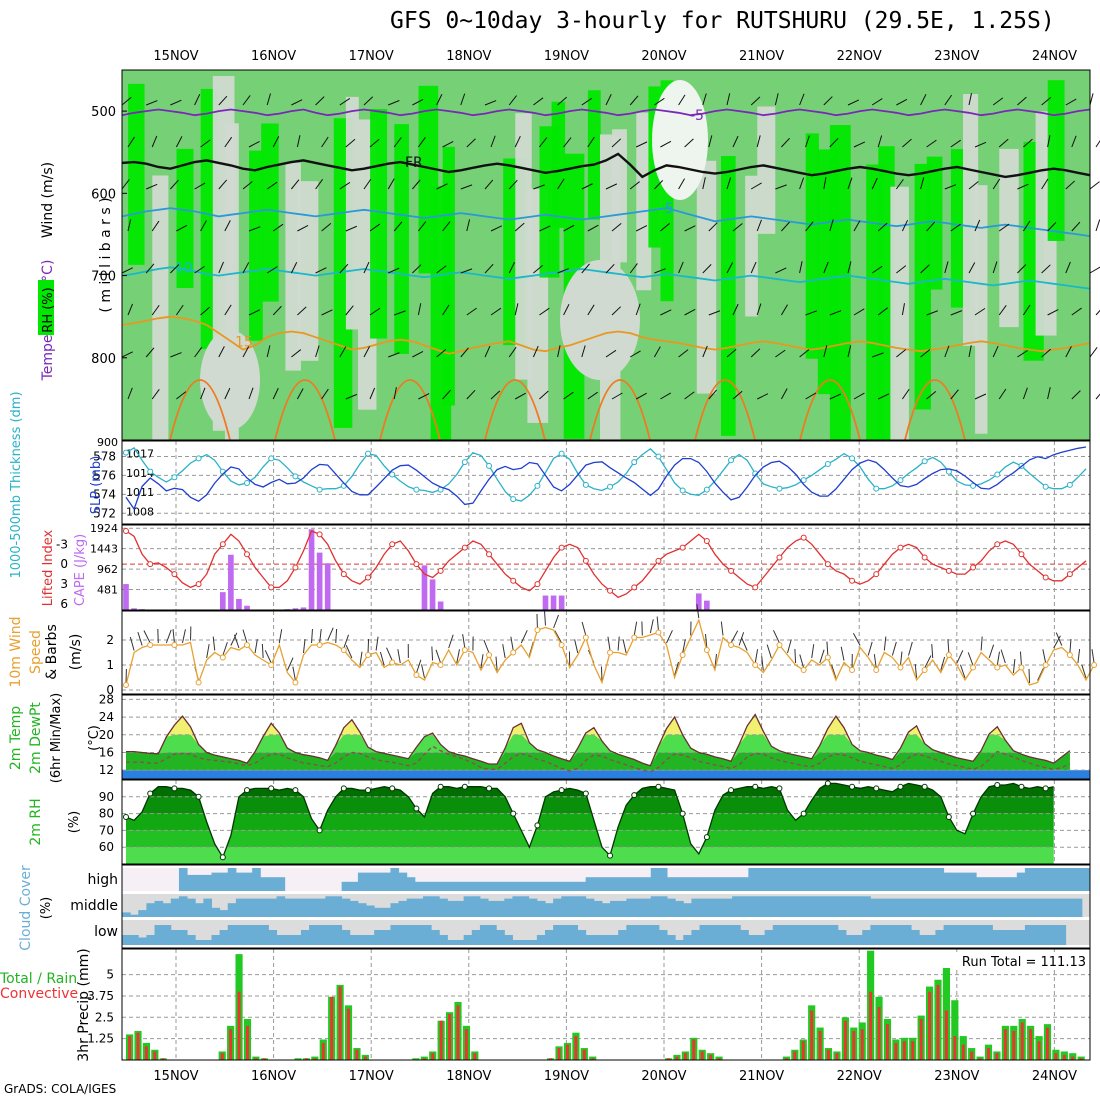 This screenshot has width=1100, height=1100. What do you see at coordinates (273, 56) in the screenshot?
I see `date-label-top: 16NOV` at bounding box center [273, 56].